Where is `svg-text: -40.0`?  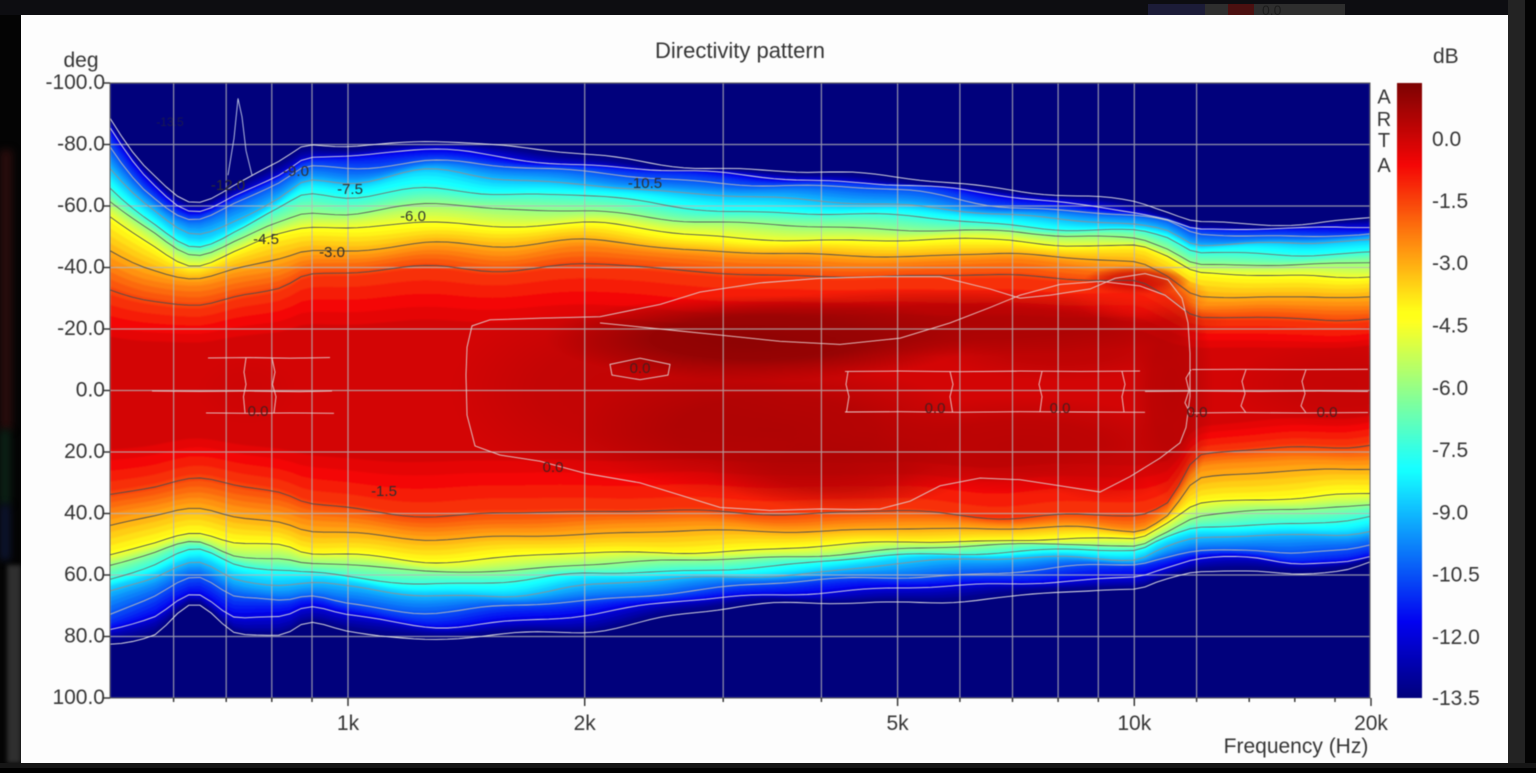 svg-text: -40.0 is located at coordinates (81, 267).